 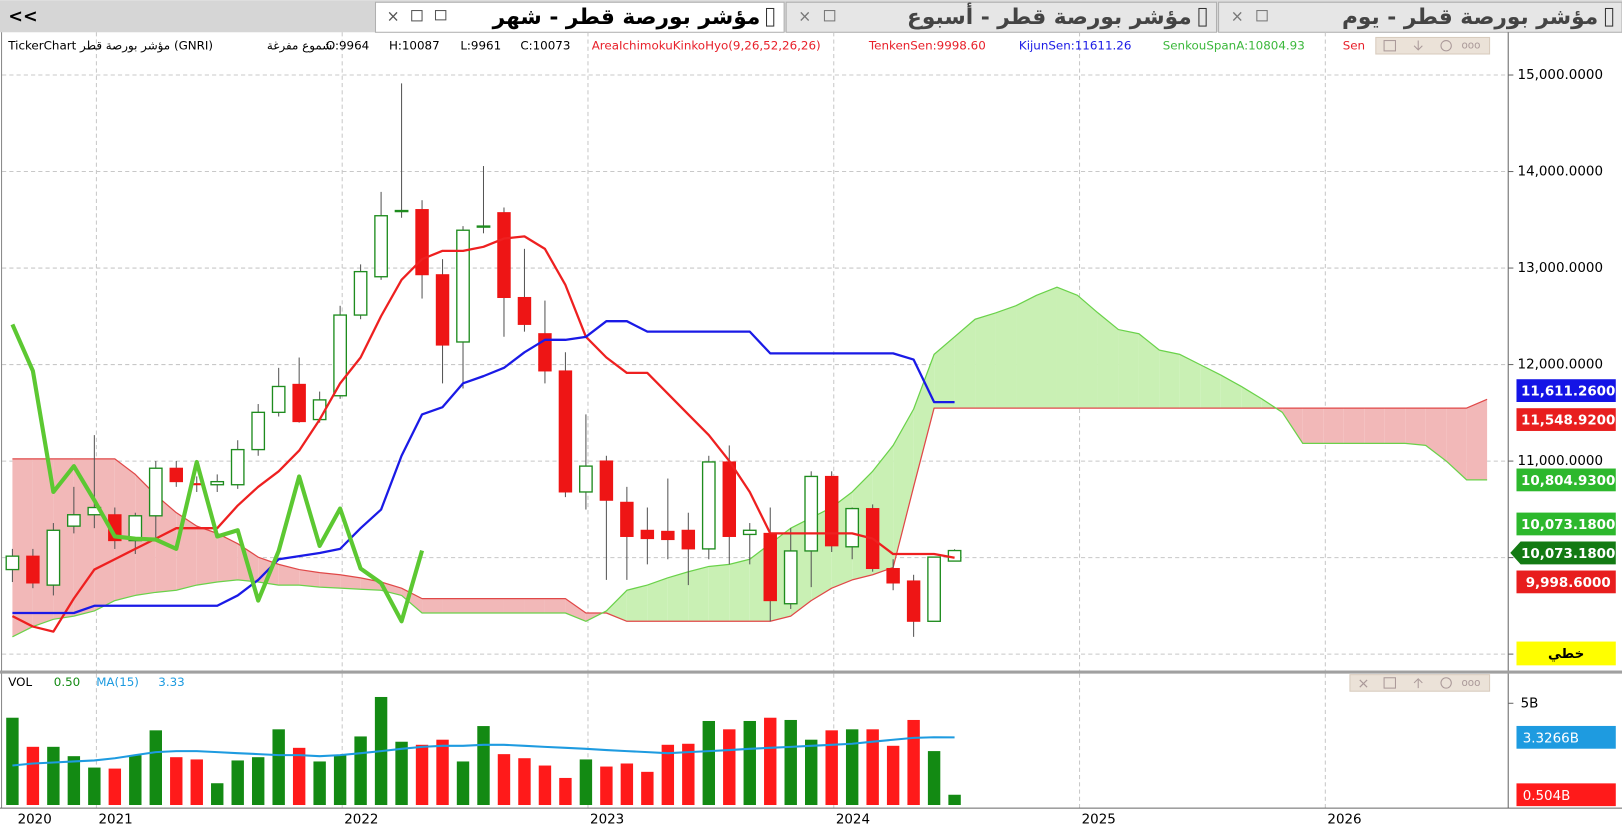 I want to click on tab: × مؤشر بورصة قطر - يوم, so click(x=1420, y=17).